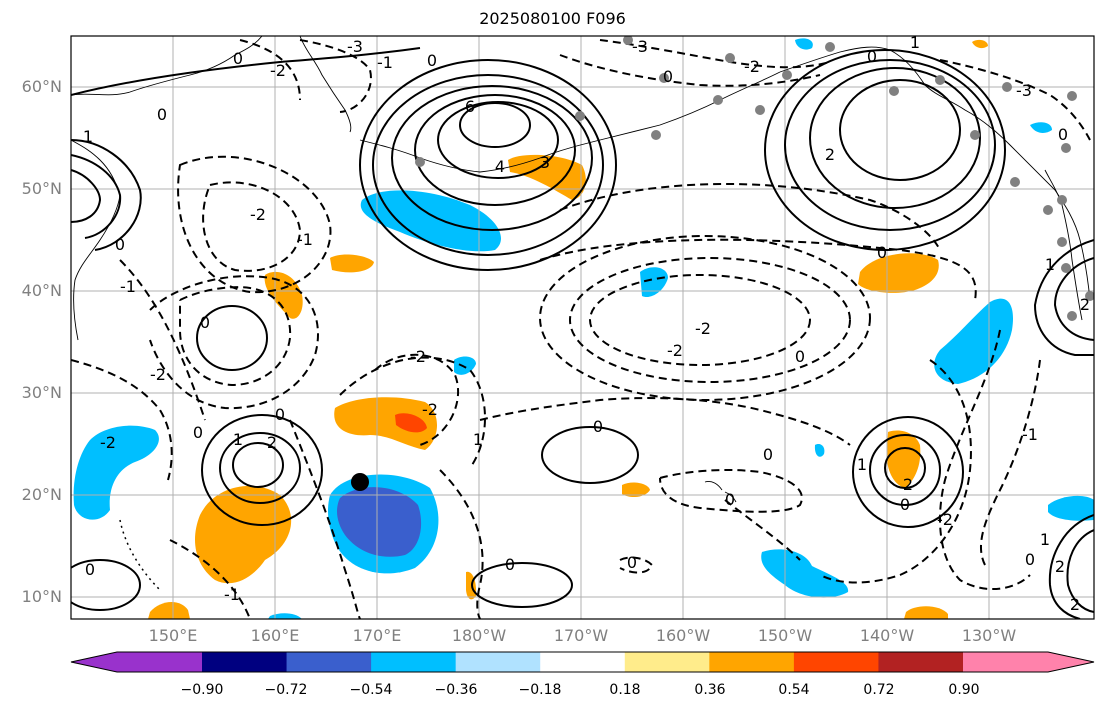 The height and width of the screenshot is (712, 1105). I want to click on colorbar-tick-label: 0.54, so click(794, 690).